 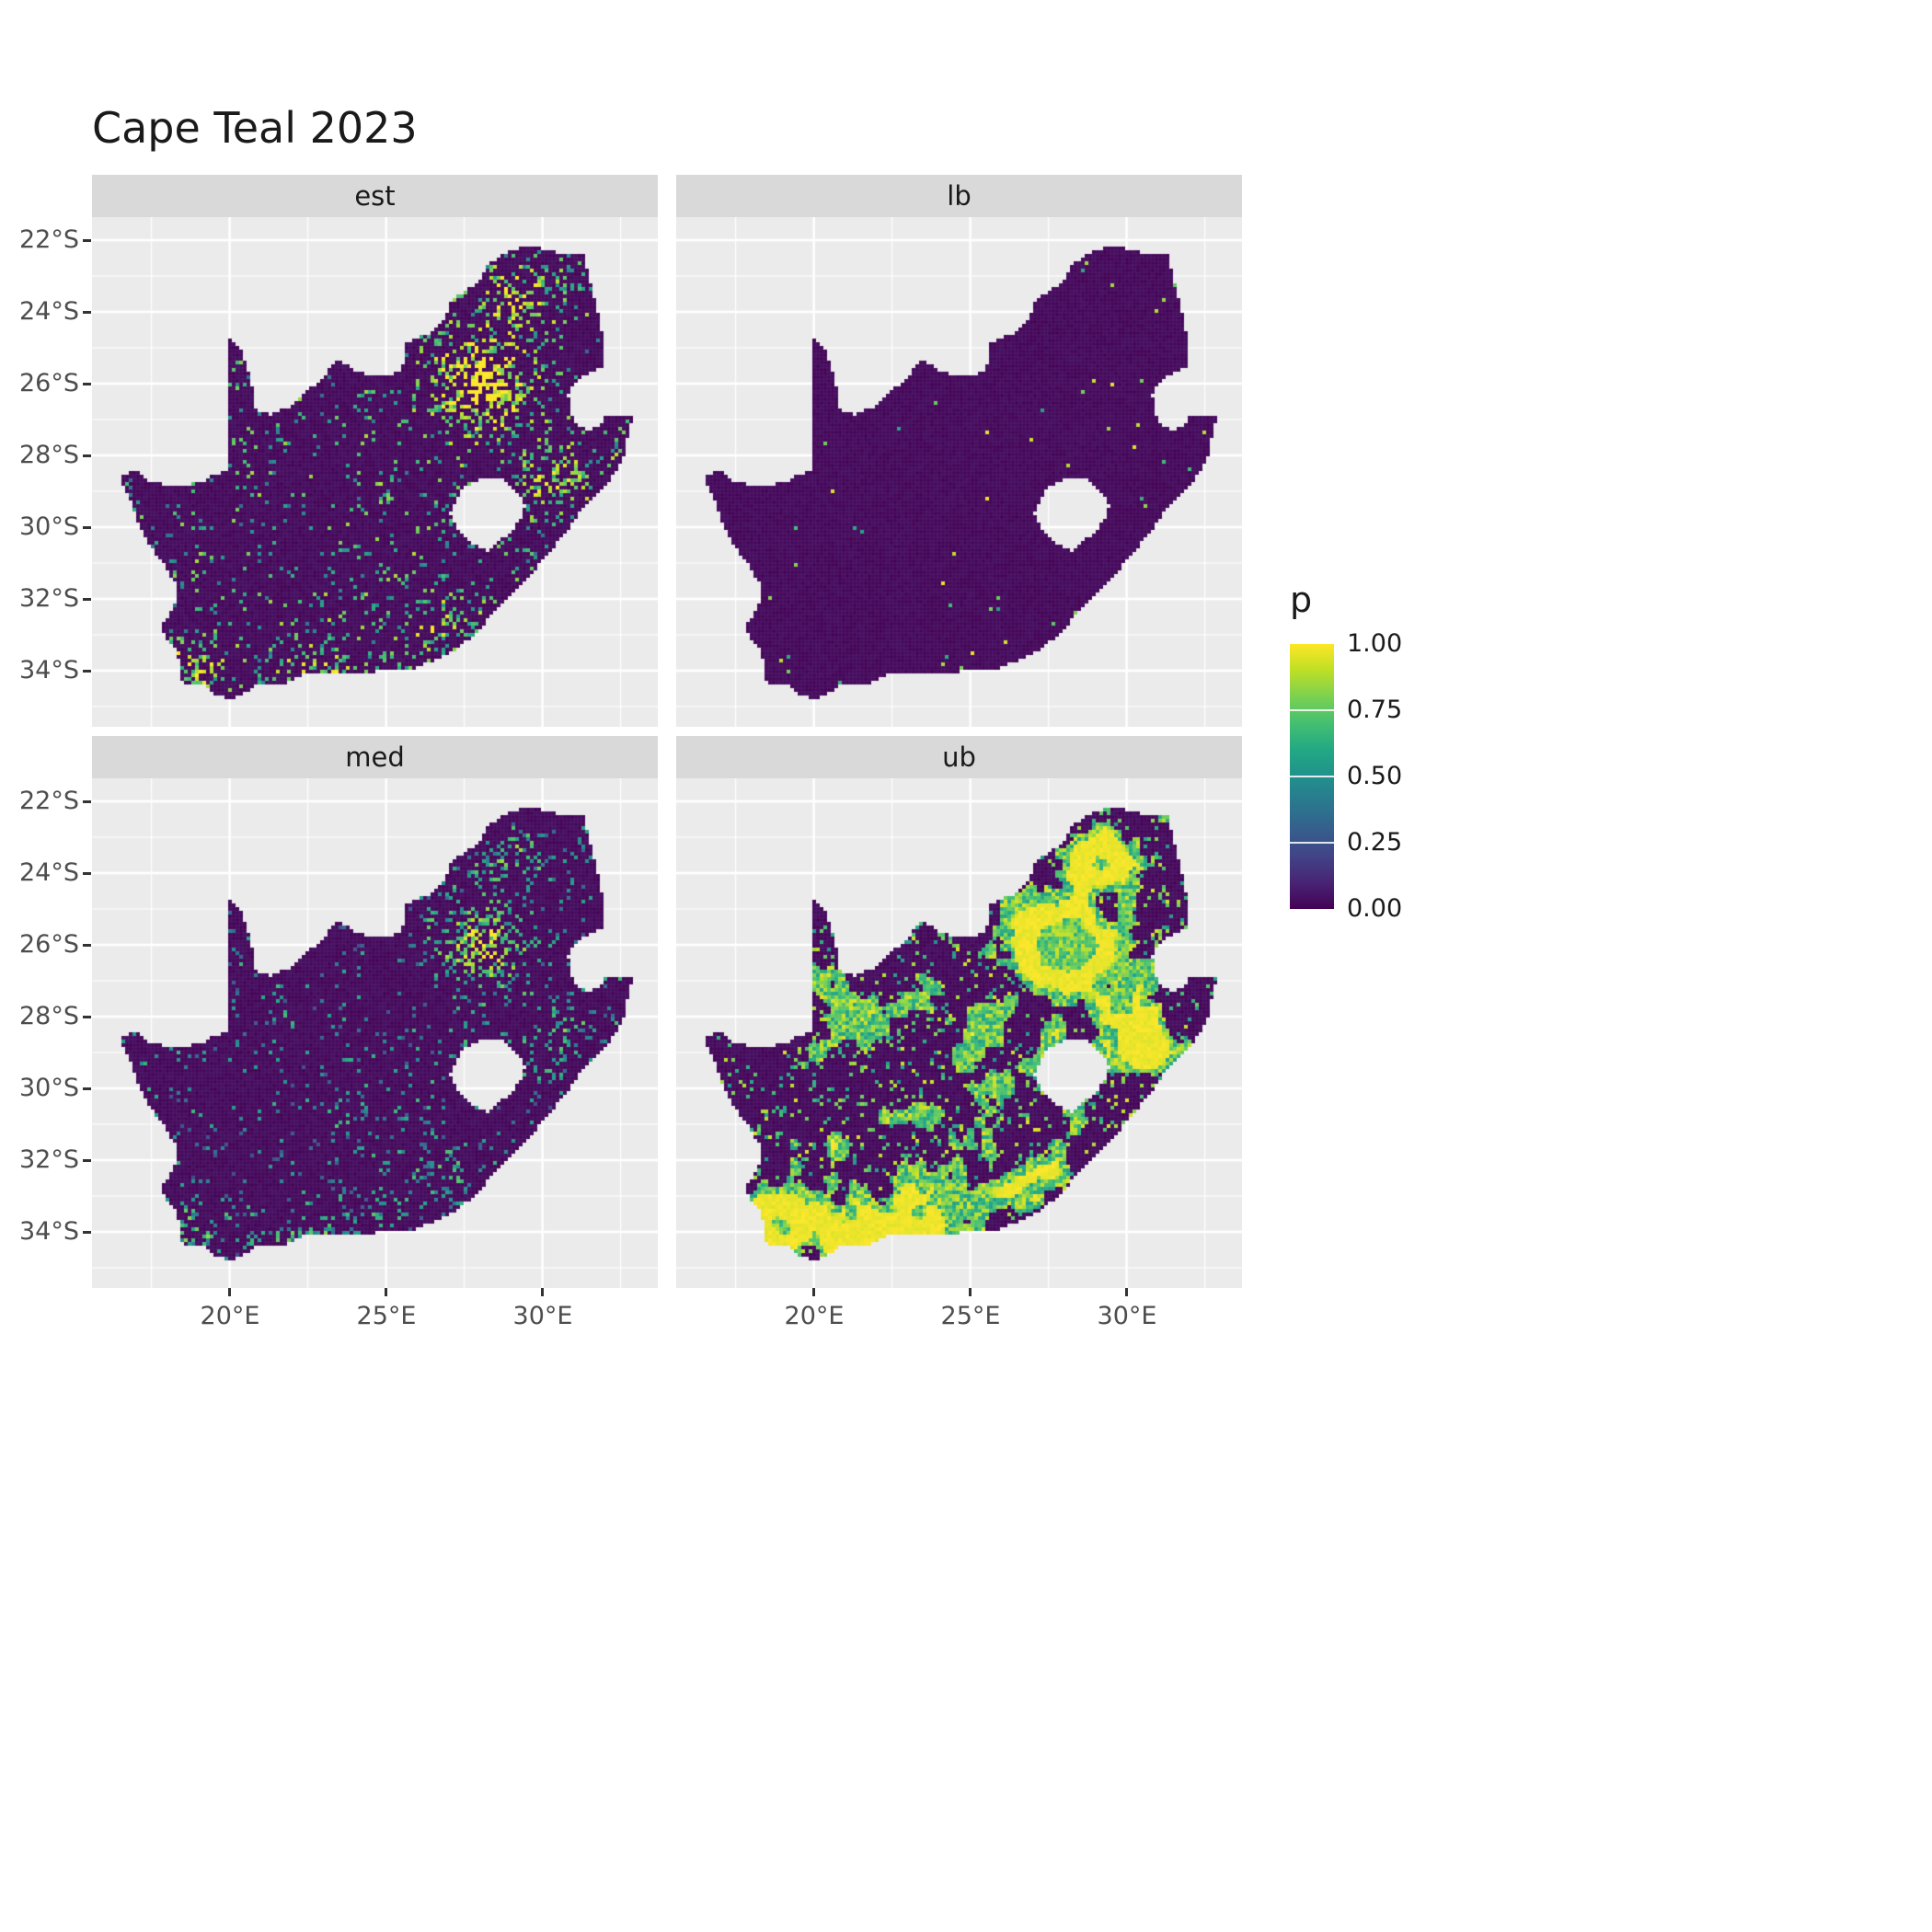 What do you see at coordinates (959, 1033) in the screenshot?
I see `facet-panel-ub-map` at bounding box center [959, 1033].